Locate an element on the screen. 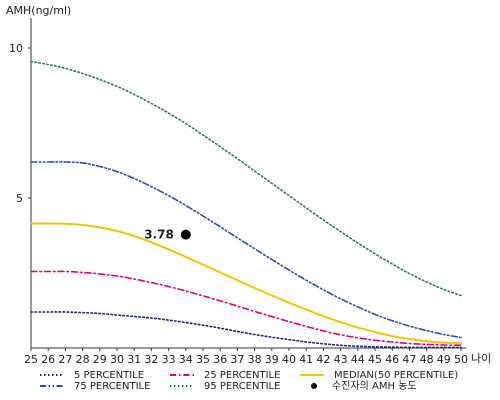  legend-label: 75 PERCENTILE is located at coordinates (112, 386).